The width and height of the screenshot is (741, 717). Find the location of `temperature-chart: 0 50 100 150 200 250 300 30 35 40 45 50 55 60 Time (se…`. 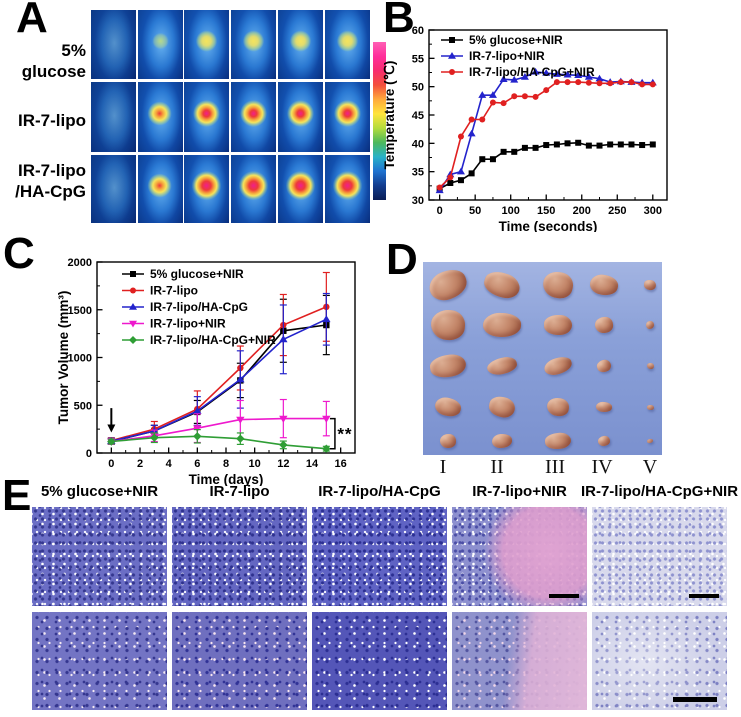

temperature-chart: 0 50 100 150 200 250 300 30 35 40 45 50 55 60 Time (se… is located at coordinates (525, 128).